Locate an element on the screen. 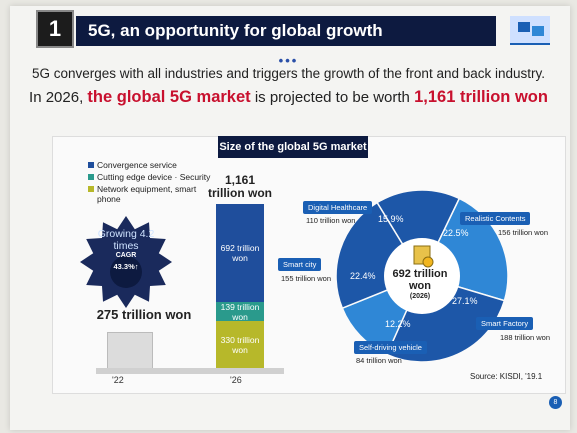  legend-label: Cutting edge device · Security is located at coordinates (154, 177).